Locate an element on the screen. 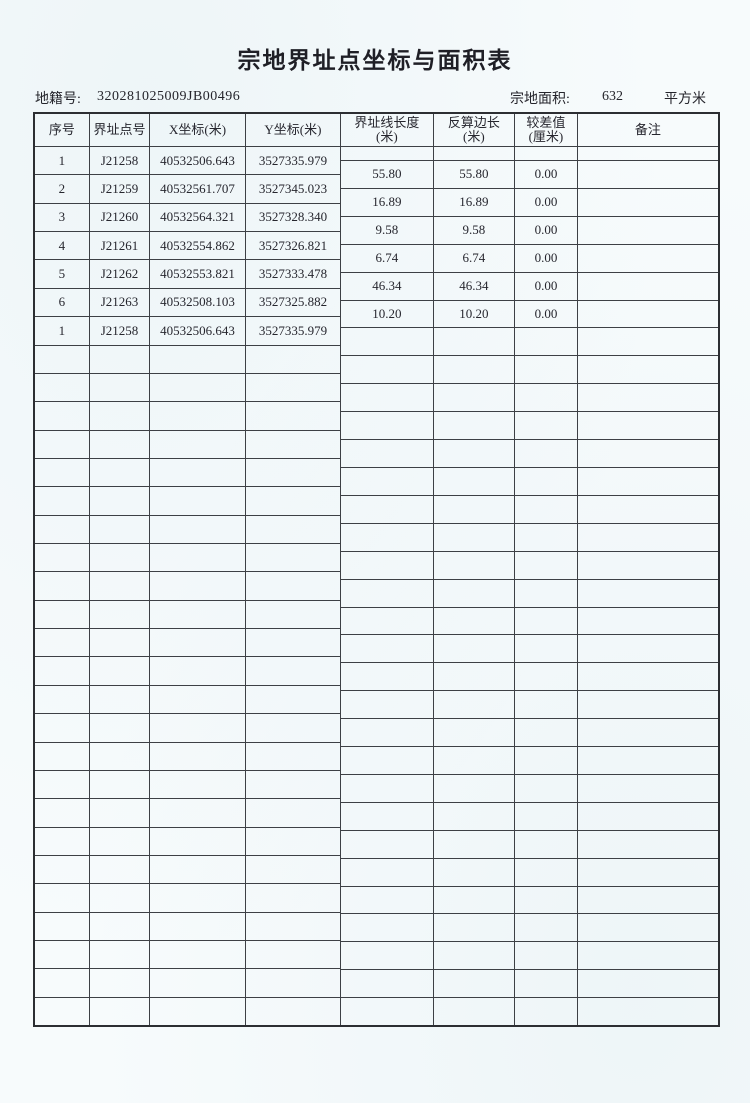 The image size is (750, 1103). cell-calculated-length: 16.89 is located at coordinates (475, 202).